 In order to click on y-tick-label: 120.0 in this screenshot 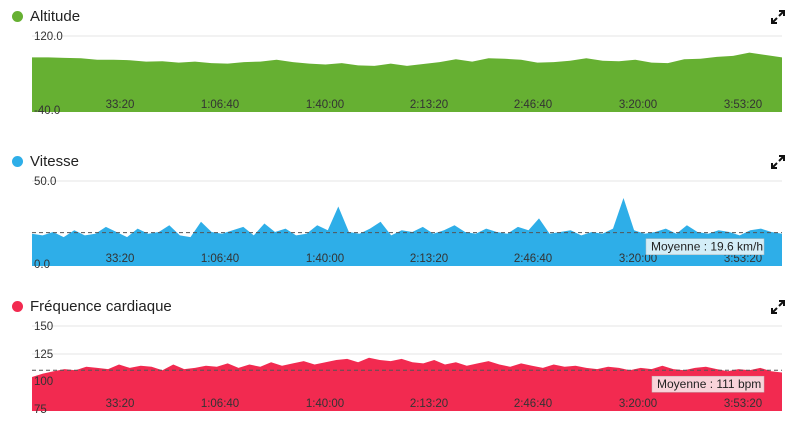, I will do `click(48, 37)`.